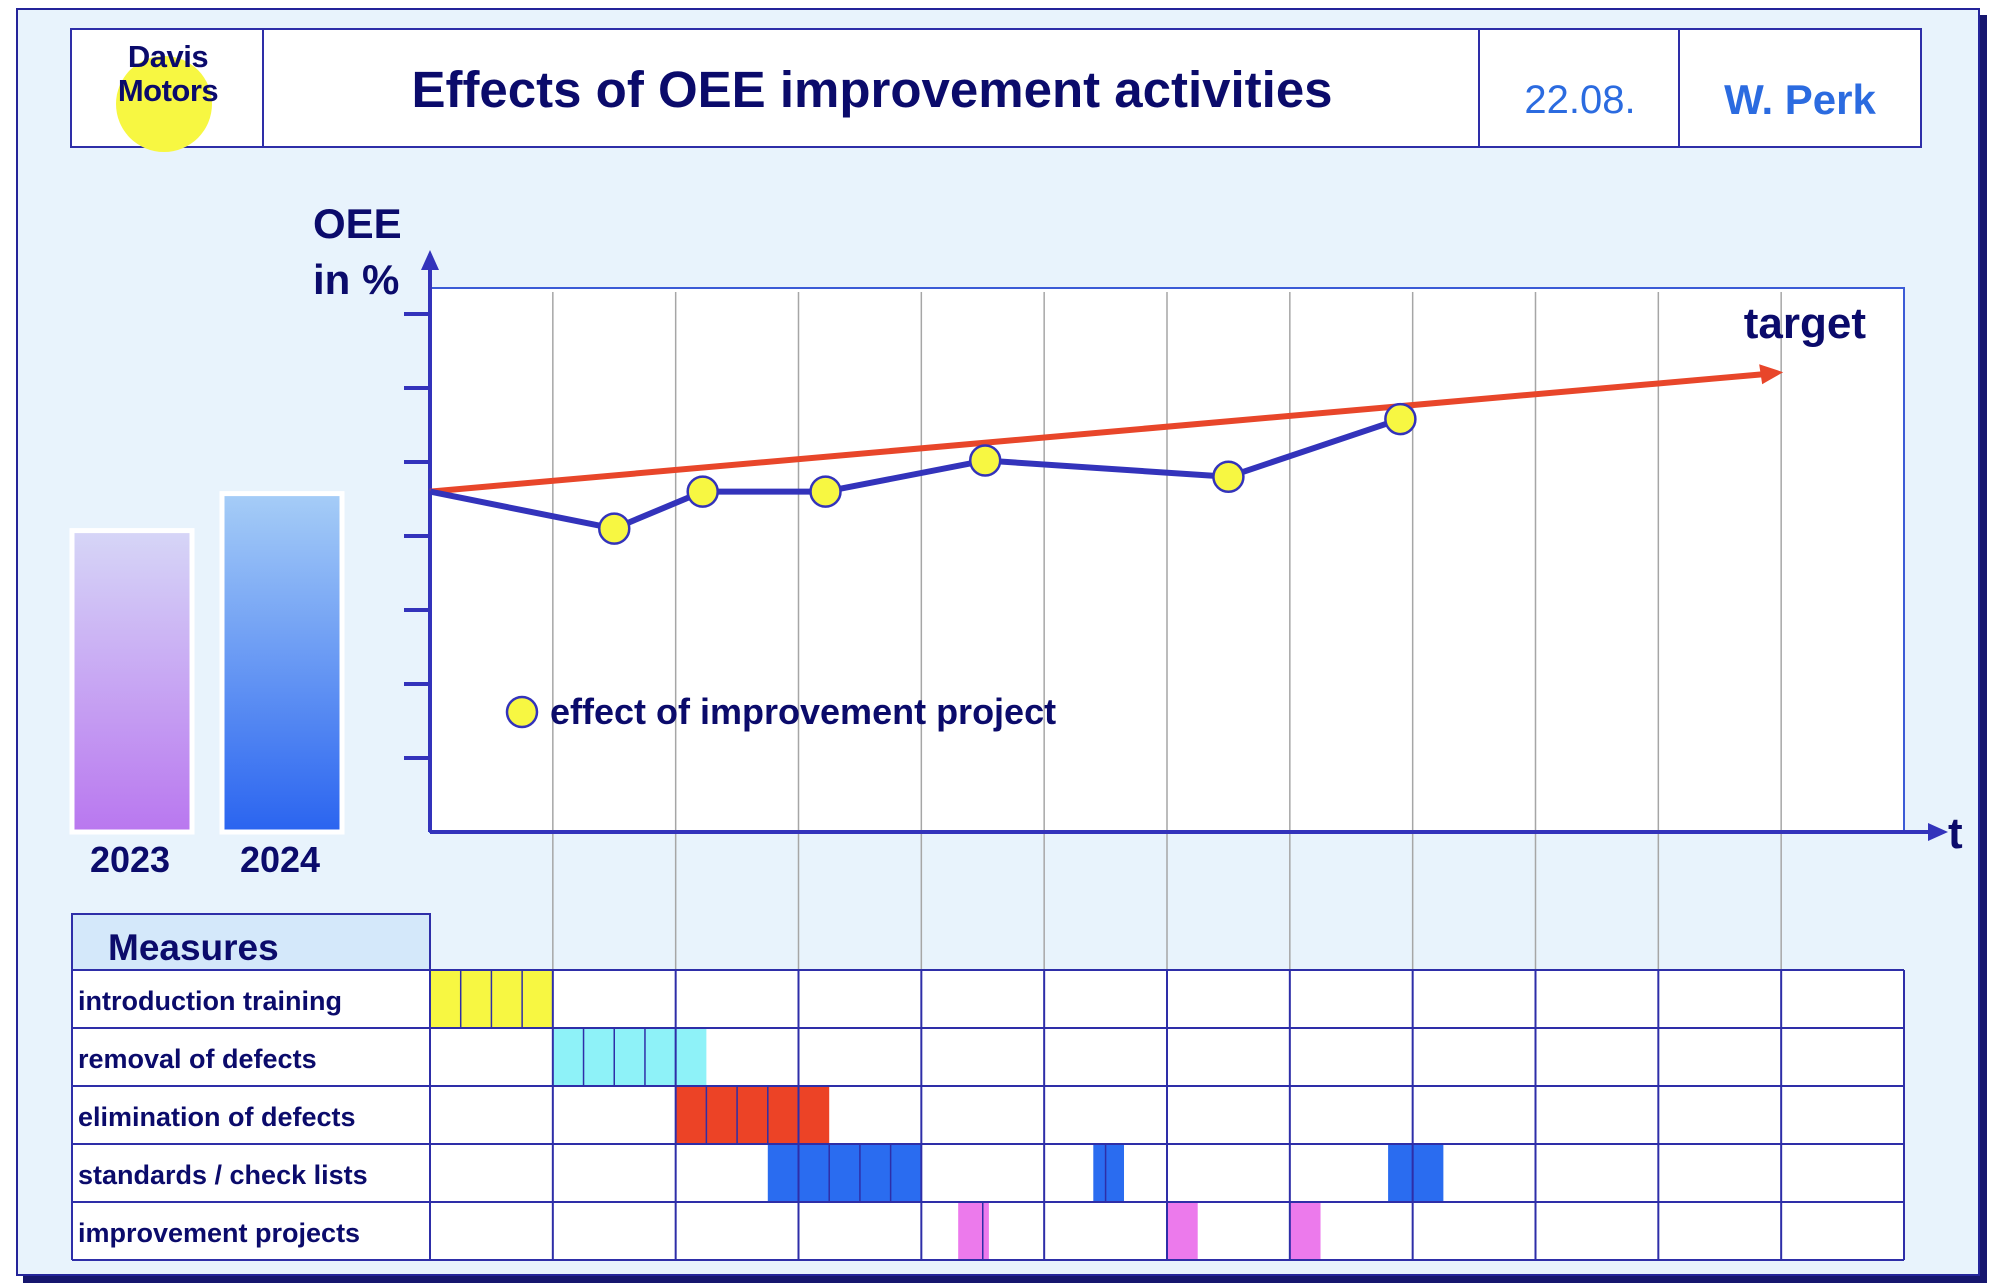 The height and width of the screenshot is (1288, 2006). Describe the element at coordinates (1938, 832) in the screenshot. I see `x-axis-arrow-icon` at that location.